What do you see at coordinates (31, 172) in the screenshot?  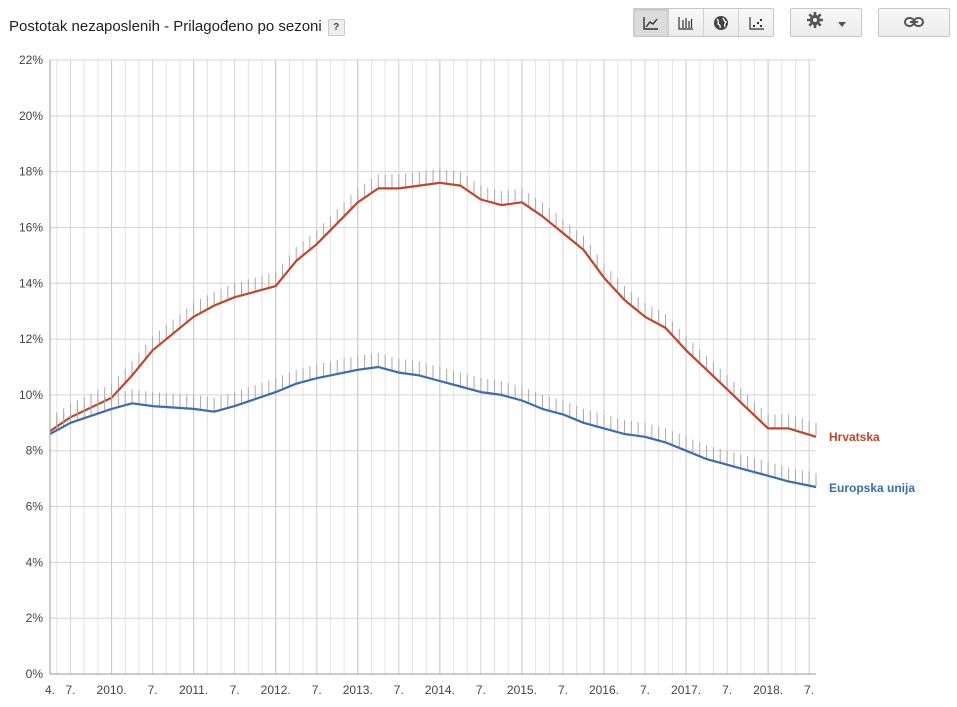 I see `y-tick-label: 18%` at bounding box center [31, 172].